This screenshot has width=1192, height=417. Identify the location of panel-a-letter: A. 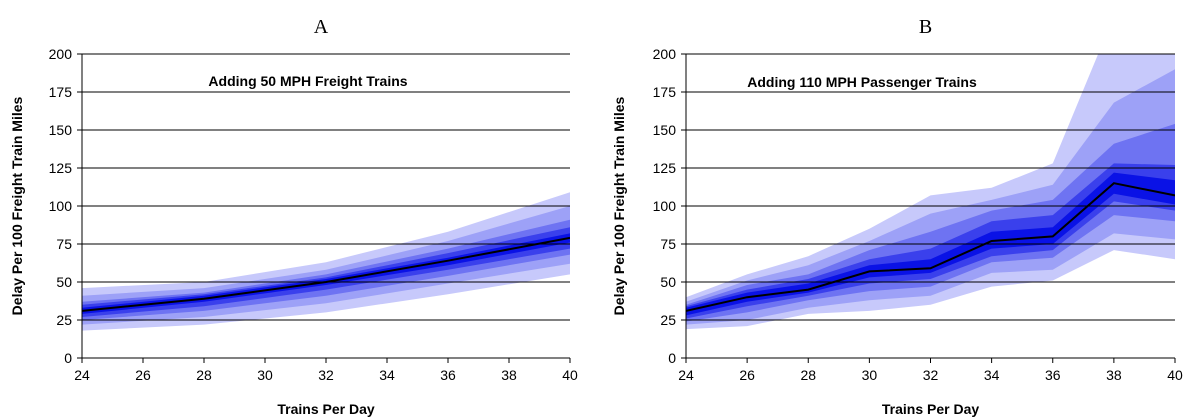
(321, 27).